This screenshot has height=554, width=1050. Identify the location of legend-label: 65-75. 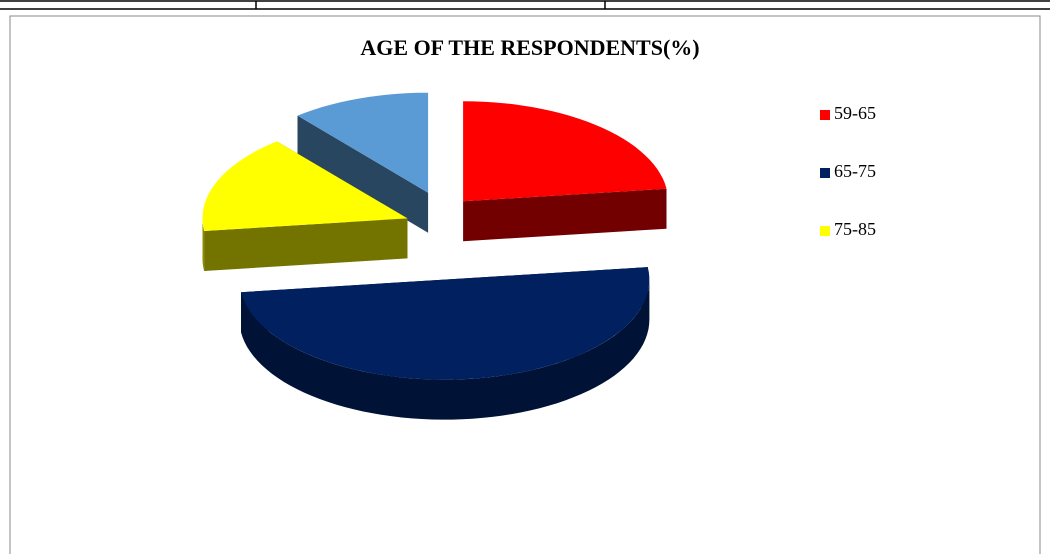
(855, 171).